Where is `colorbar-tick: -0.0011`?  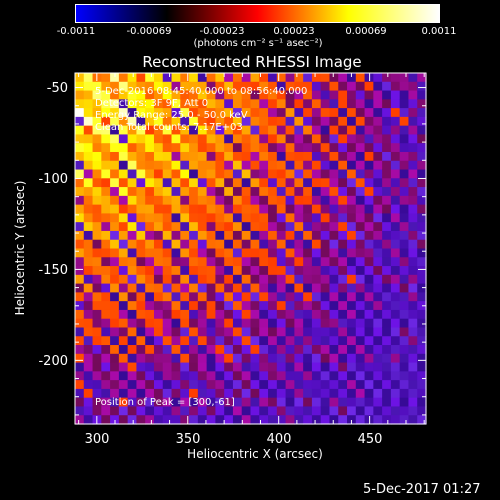
colorbar-tick: -0.0011 is located at coordinates (76, 31).